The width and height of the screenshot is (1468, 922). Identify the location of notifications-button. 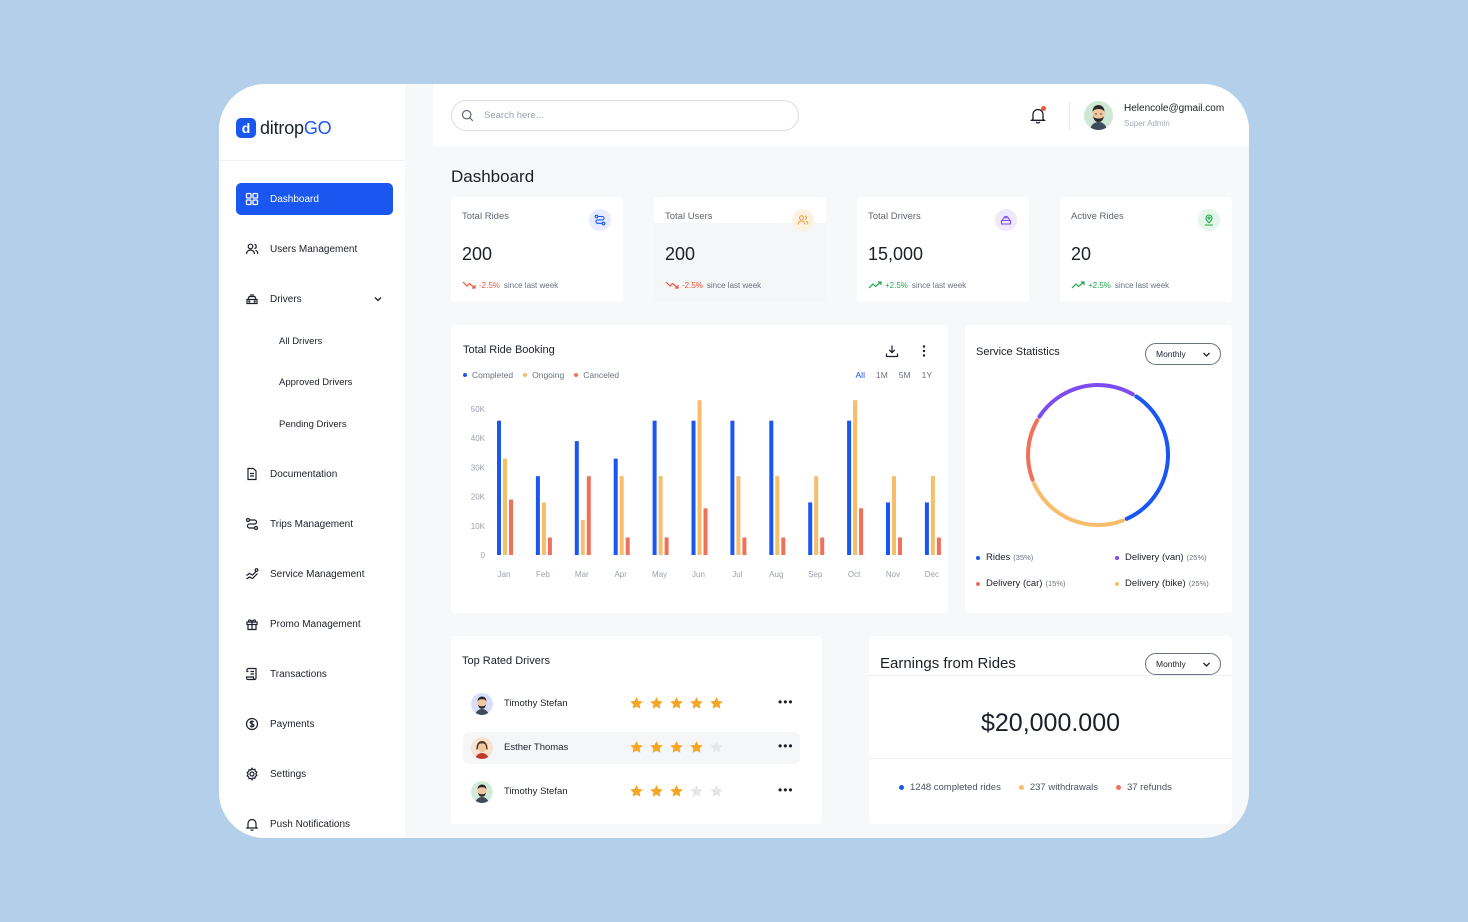
(1038, 115).